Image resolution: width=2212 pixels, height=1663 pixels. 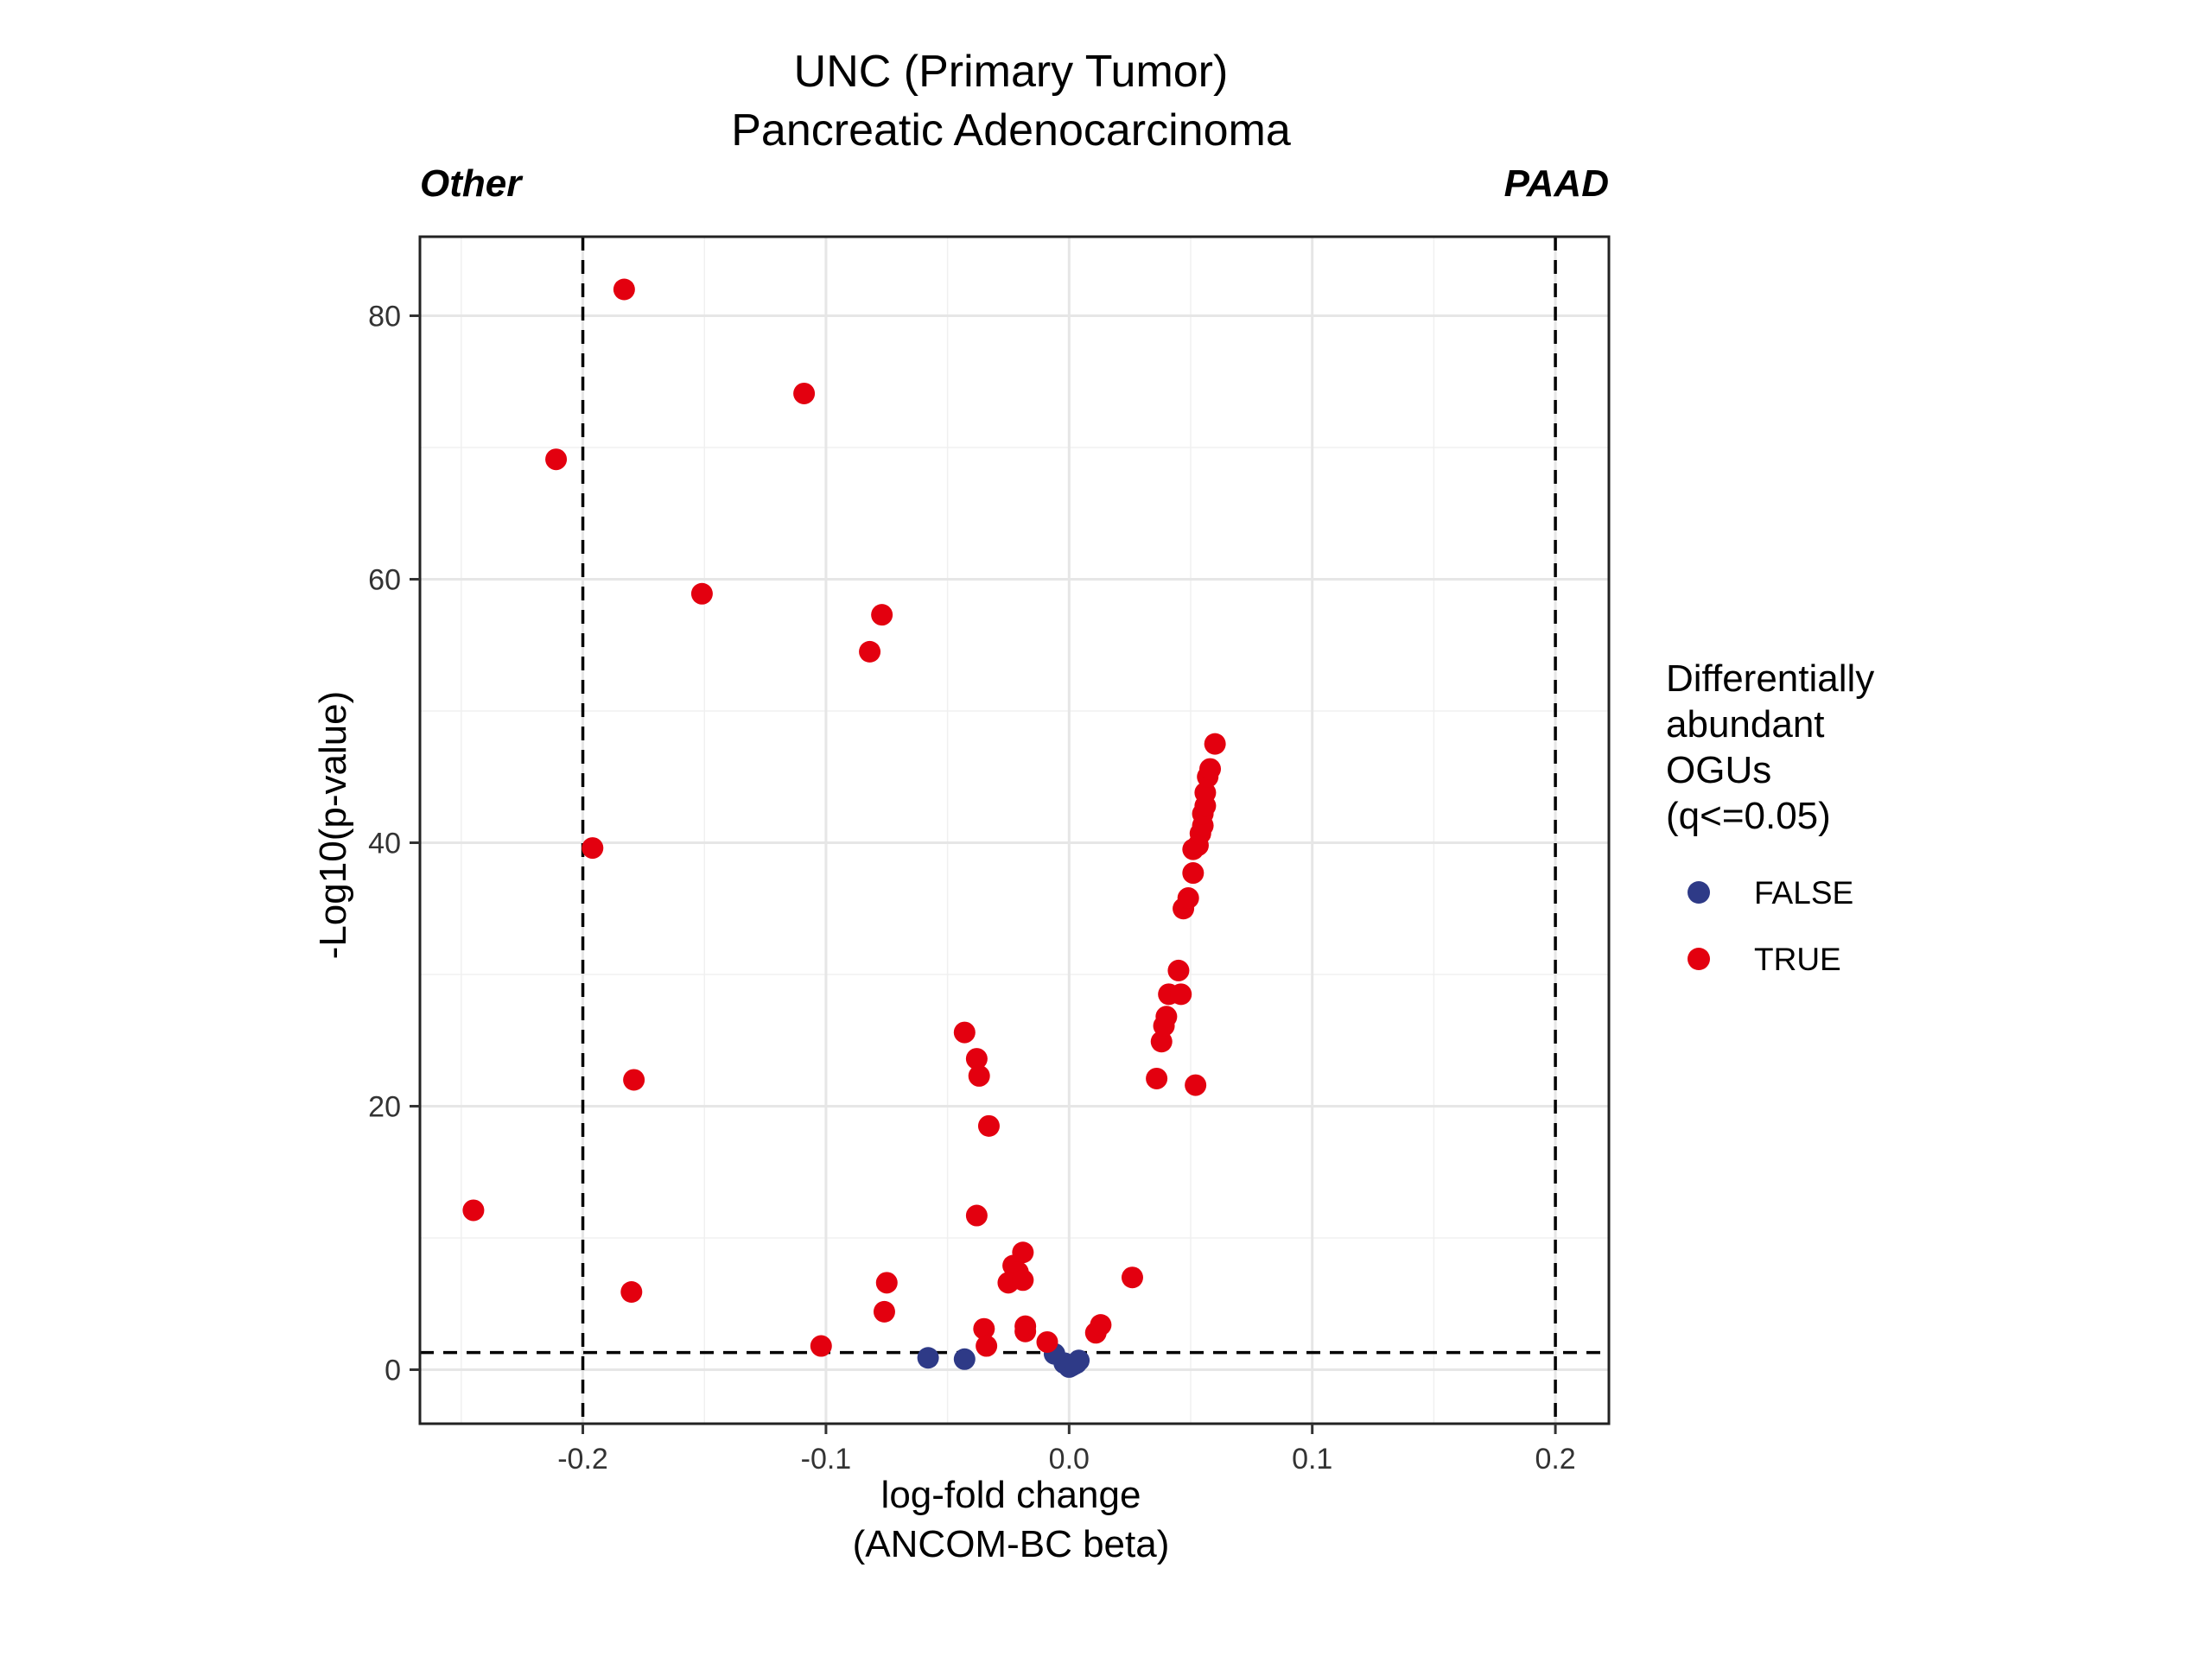 I want to click on chart-title-line-1: UNC (Primary Tumor), so click(x=1011, y=72).